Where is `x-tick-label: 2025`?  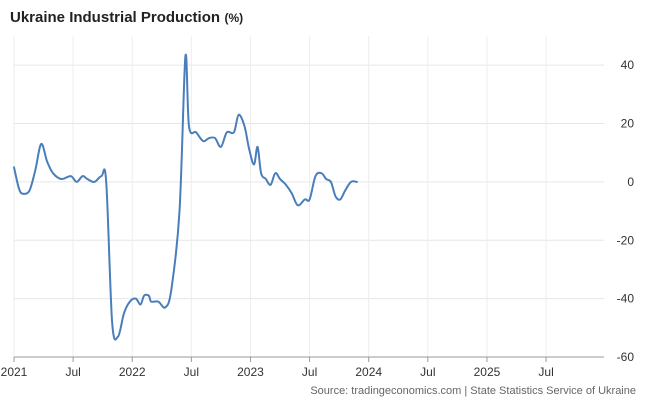
x-tick-label: 2025 is located at coordinates (487, 372).